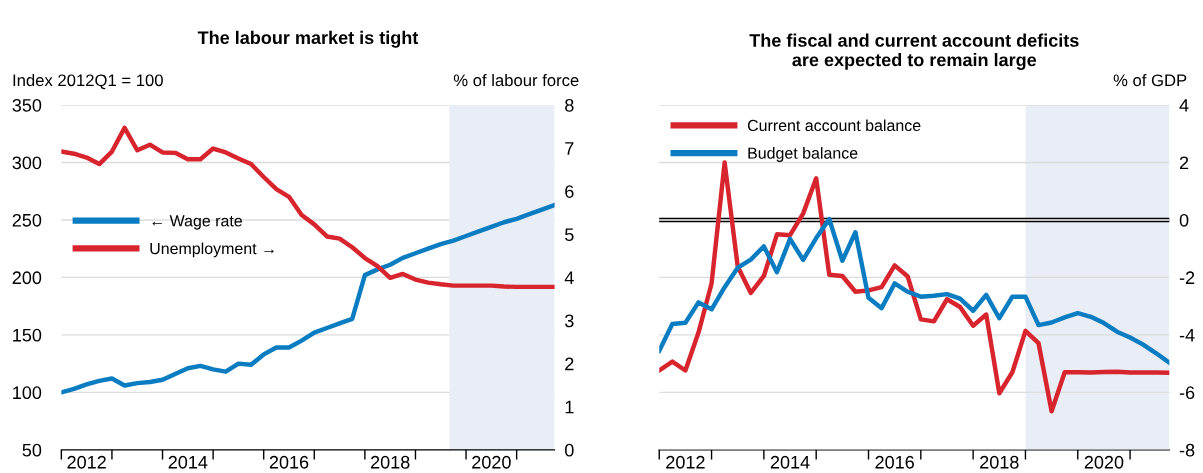  I want to click on y2-tick-label: 5, so click(569, 235).